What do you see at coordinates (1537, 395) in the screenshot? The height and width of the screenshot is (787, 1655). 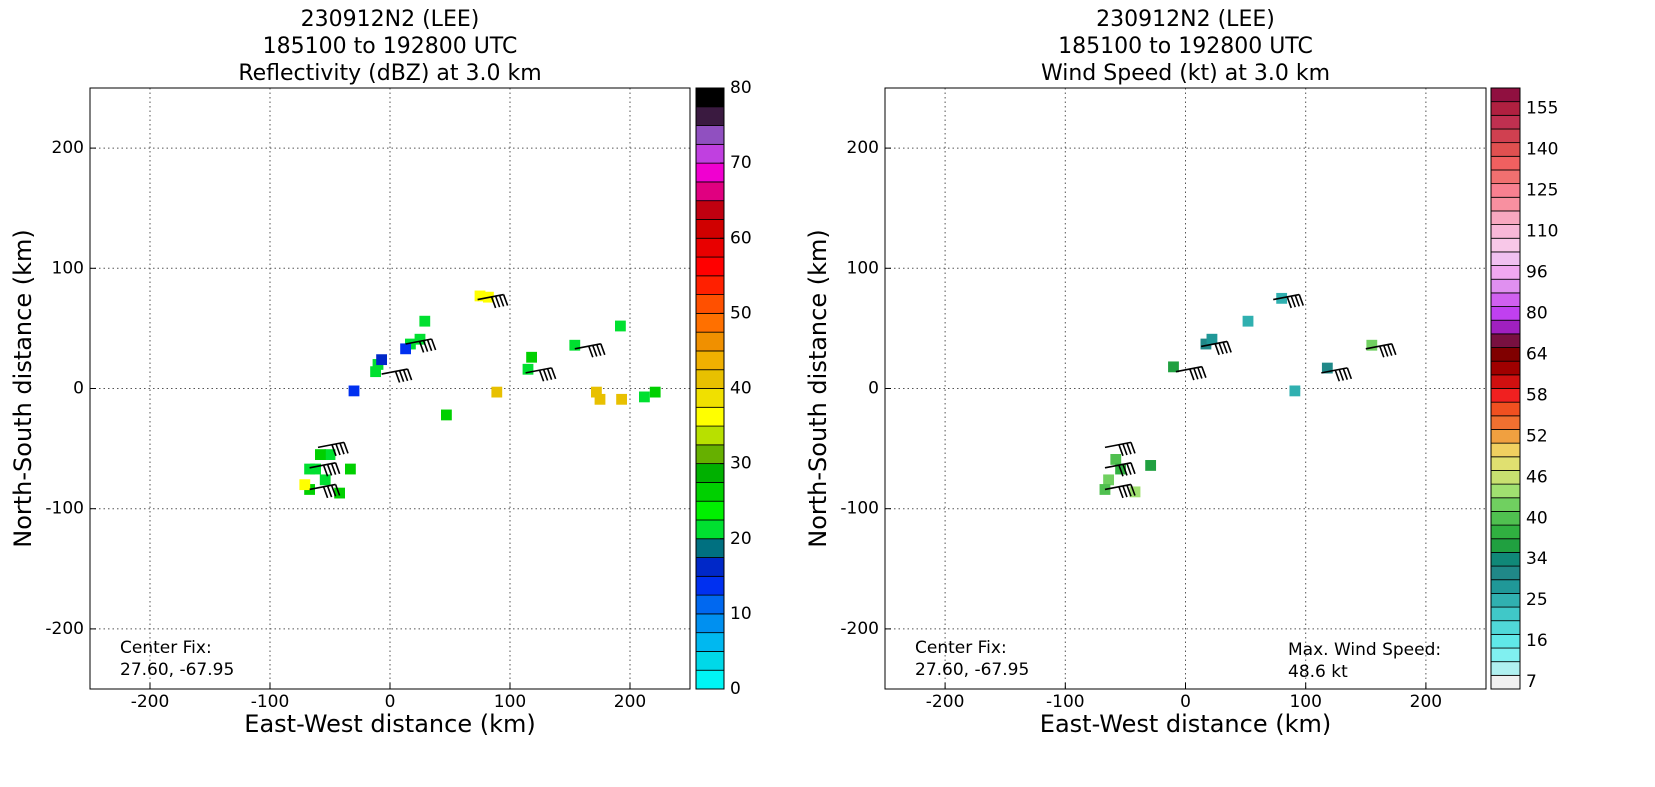 I see `colorbar-tick-label: 58` at bounding box center [1537, 395].